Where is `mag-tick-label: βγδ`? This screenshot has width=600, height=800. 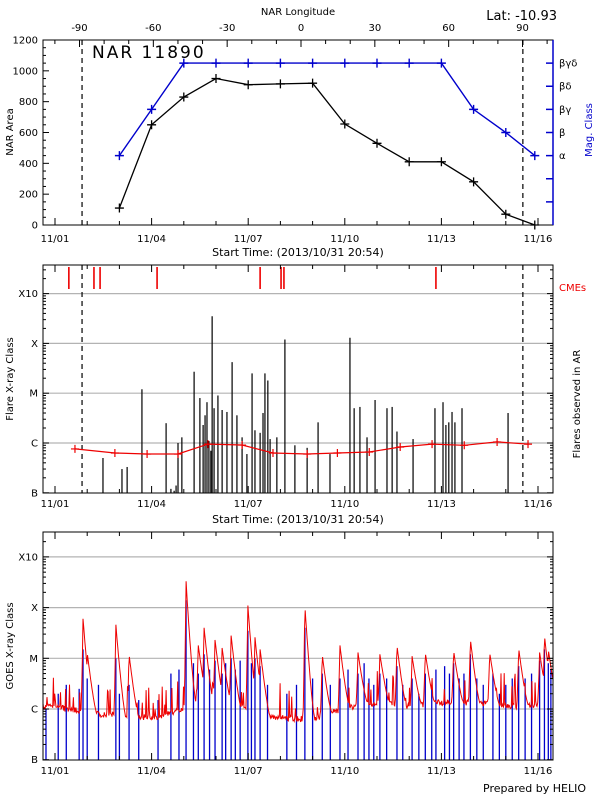
mag-tick-label: βγδ is located at coordinates (568, 64).